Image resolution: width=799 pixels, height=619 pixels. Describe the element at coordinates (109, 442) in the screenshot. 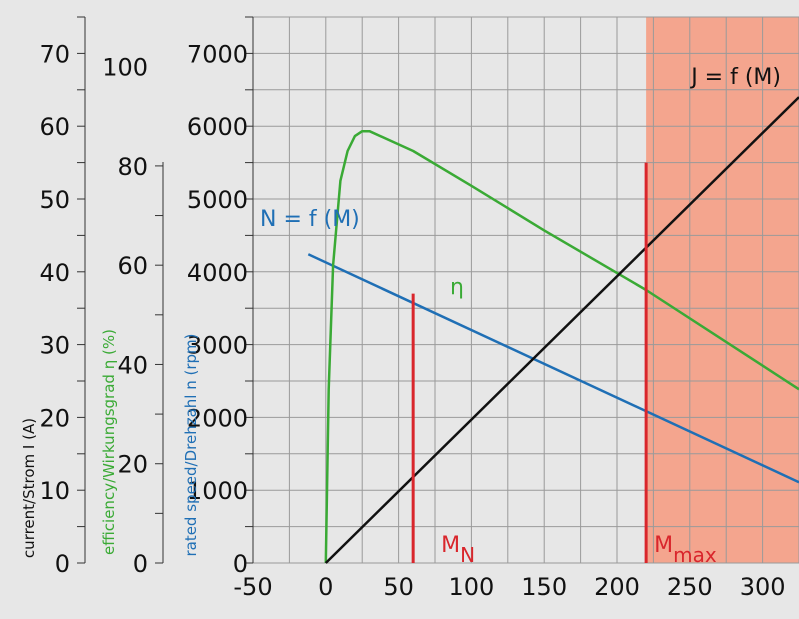

I see `efficiency-axis-title: efficiency/Wirkungsgrad η (%)` at that location.